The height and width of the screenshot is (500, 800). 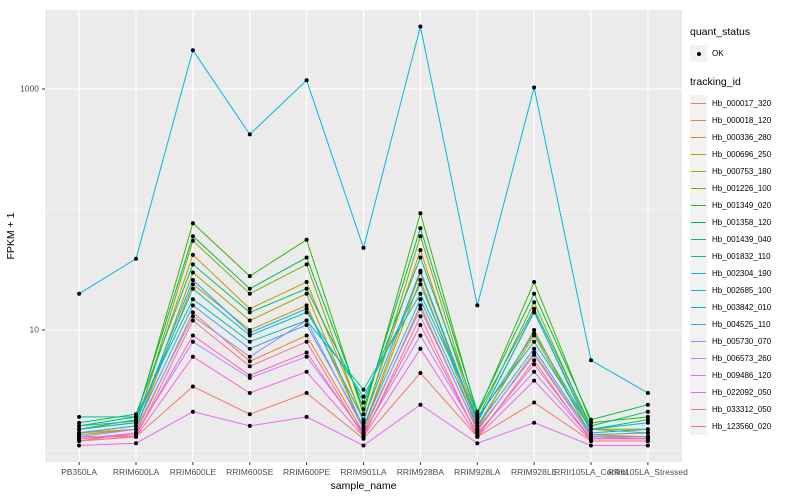 What do you see at coordinates (741, 256) in the screenshot?
I see `legend-label: Hb_001832_110` at bounding box center [741, 256].